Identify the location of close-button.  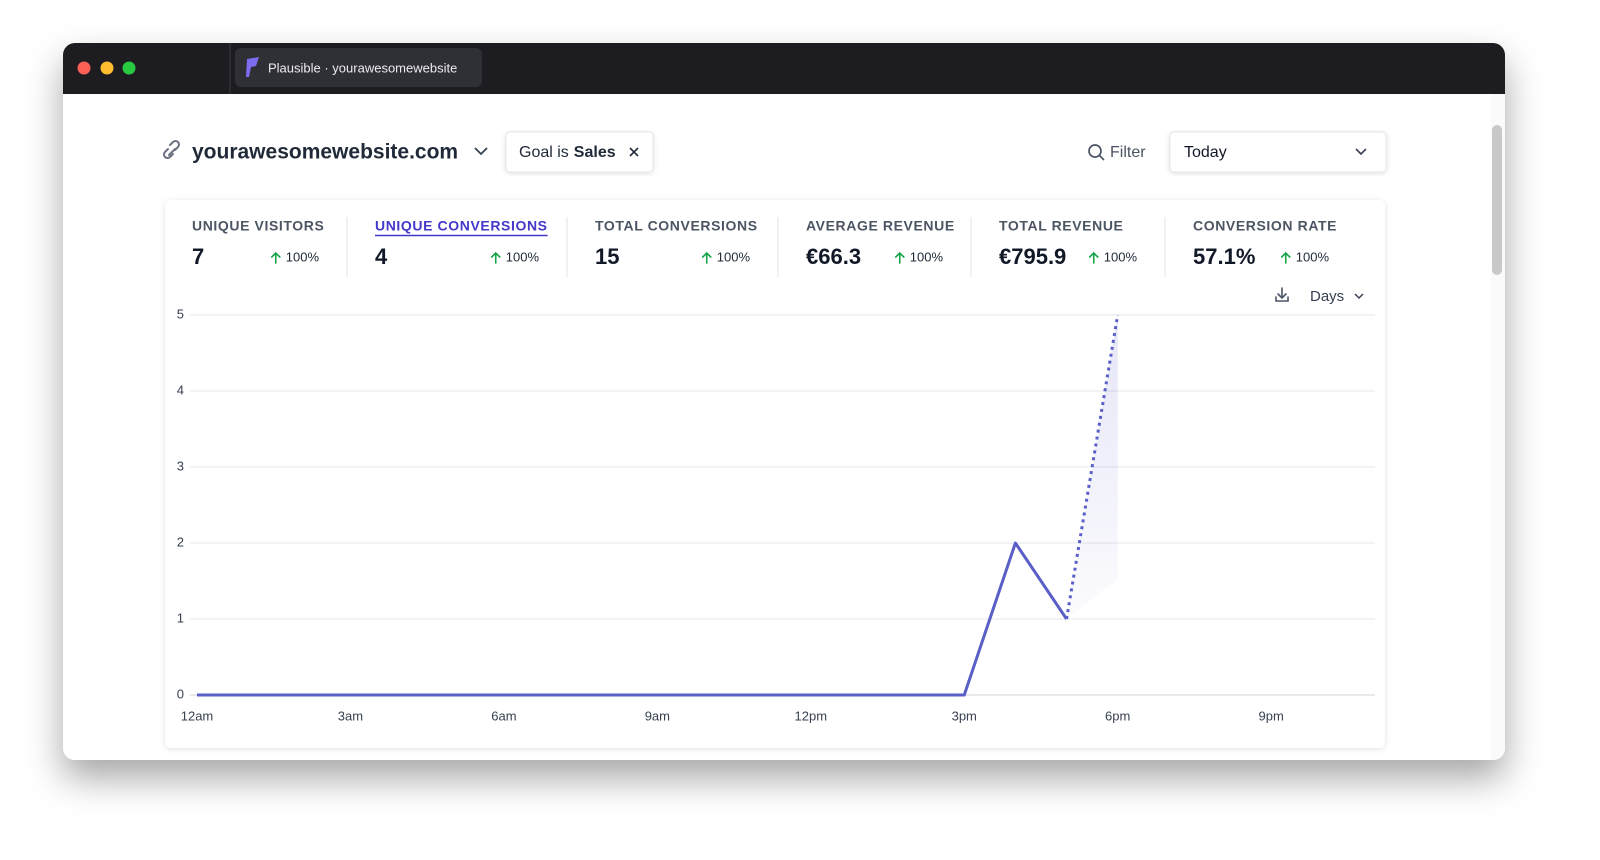
(84, 68).